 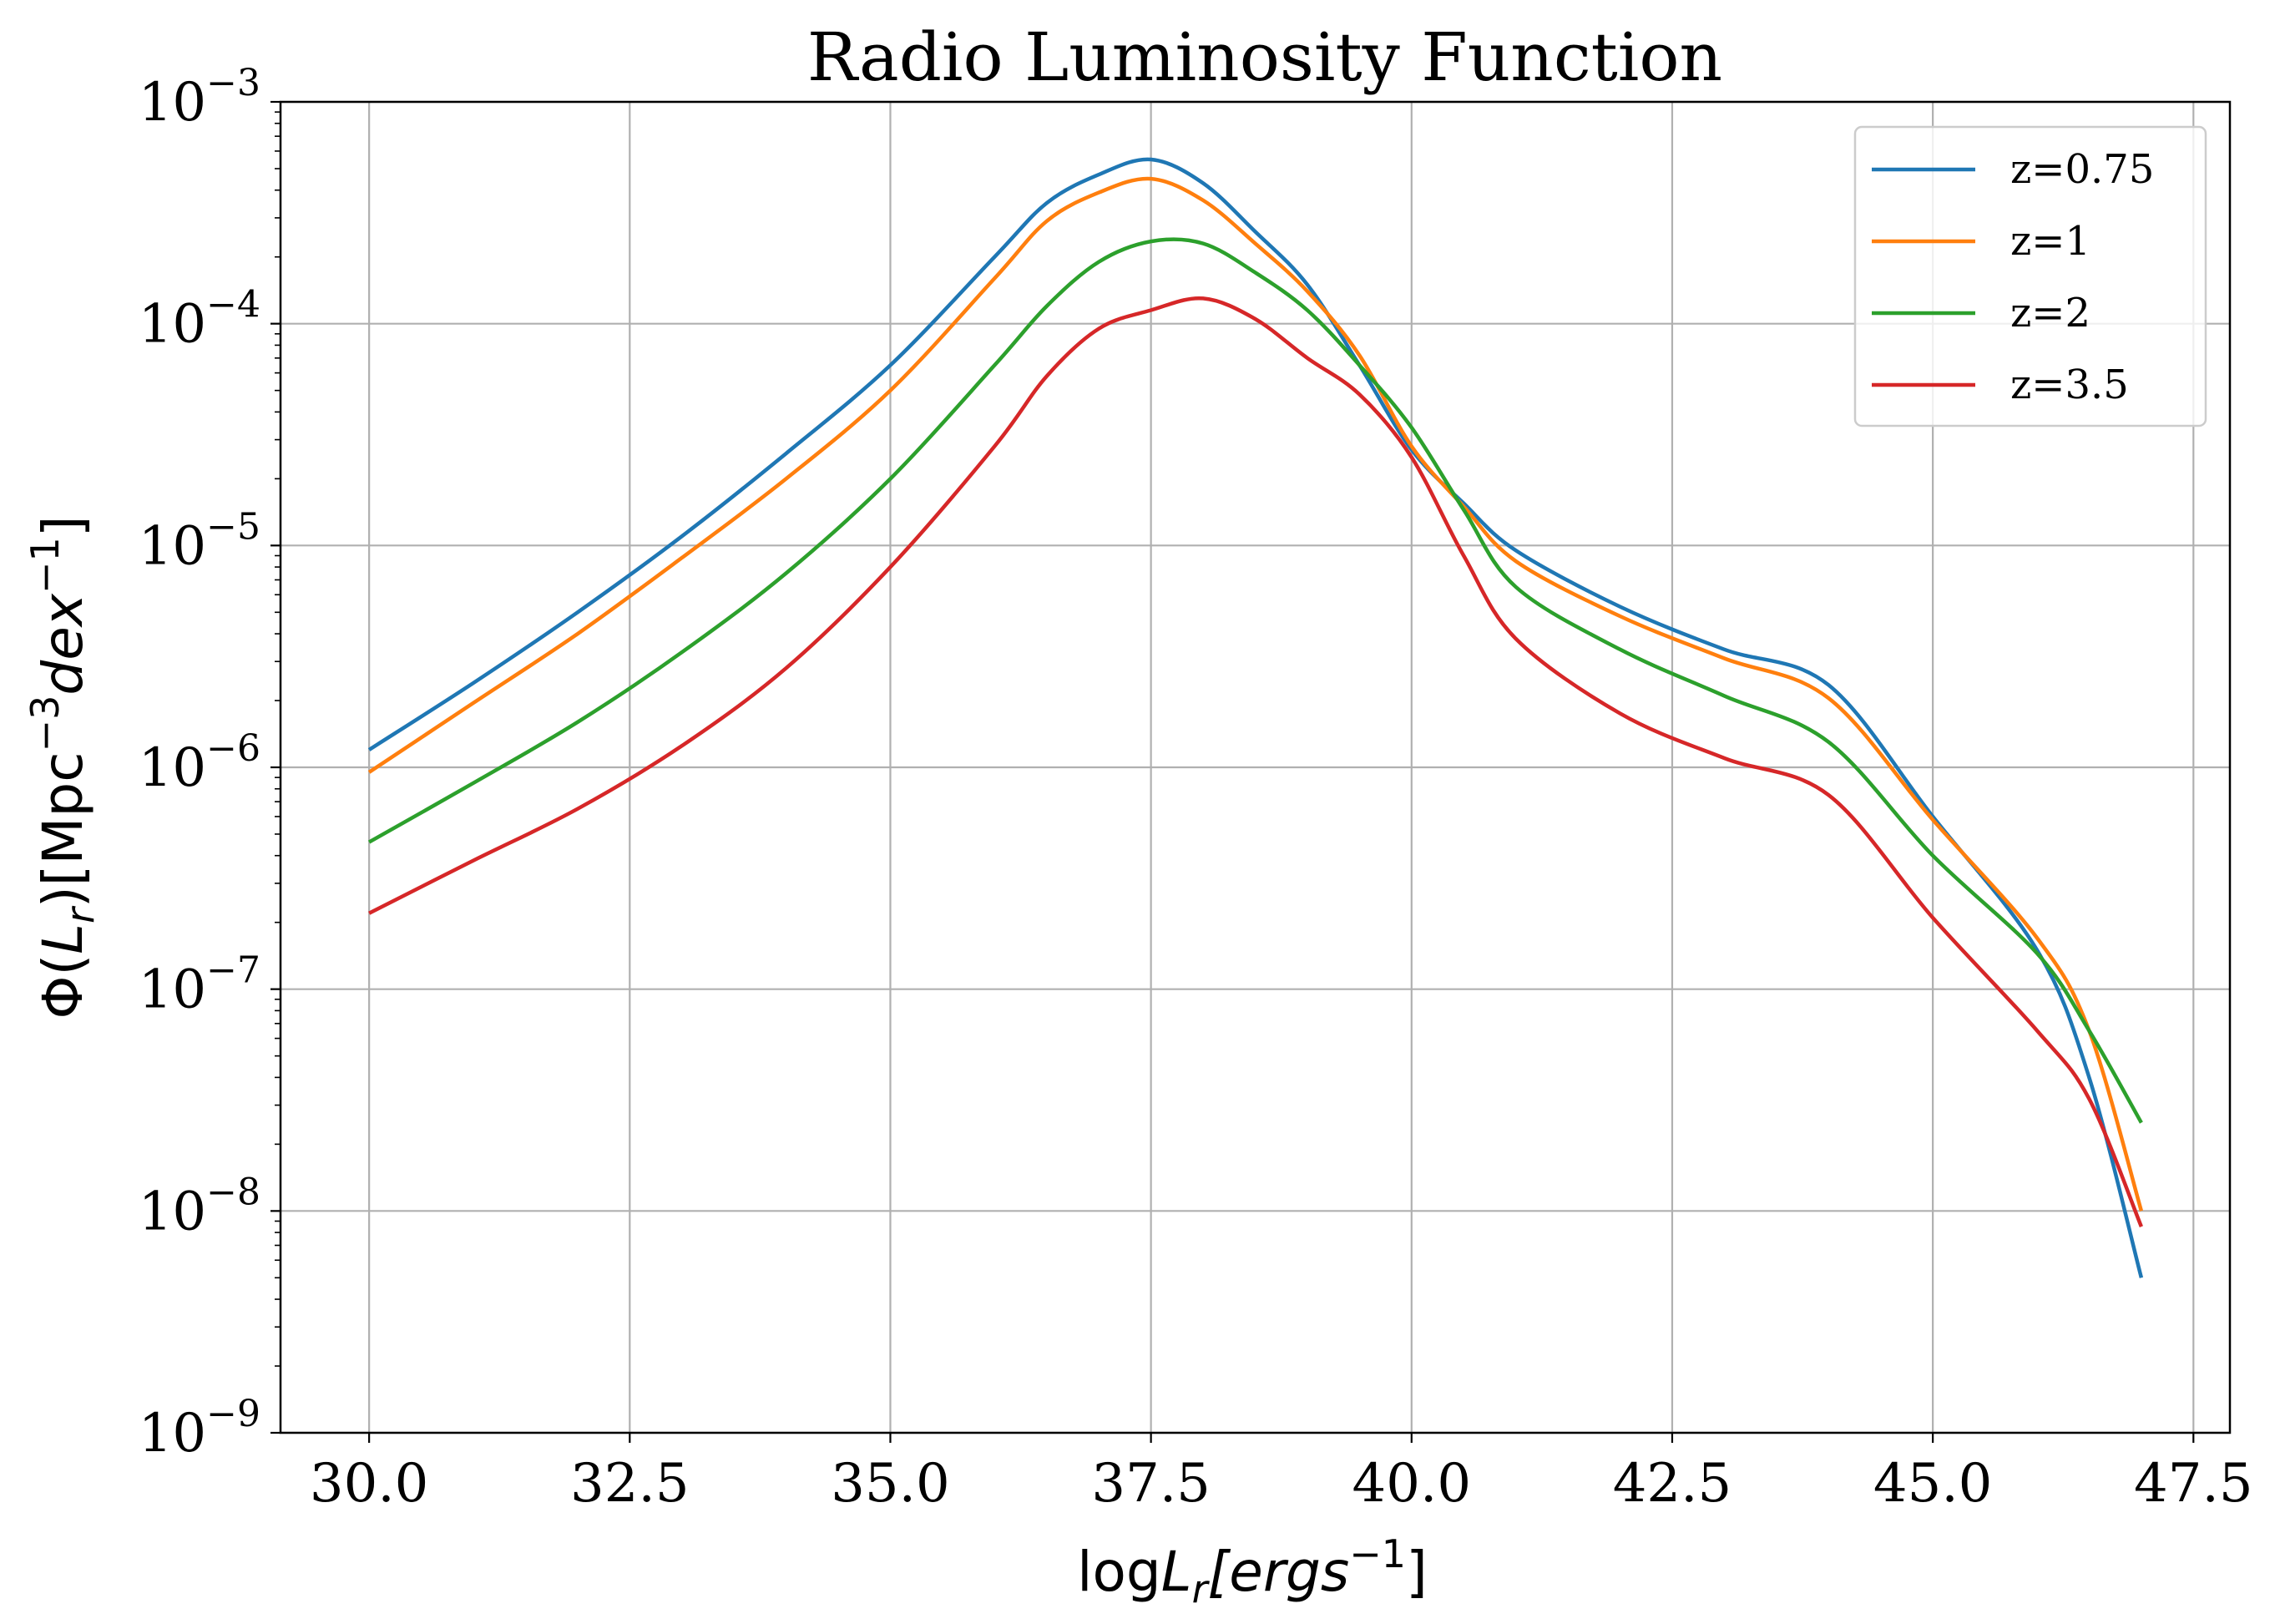 I want to click on legend-label: z=1, so click(x=2050, y=241).